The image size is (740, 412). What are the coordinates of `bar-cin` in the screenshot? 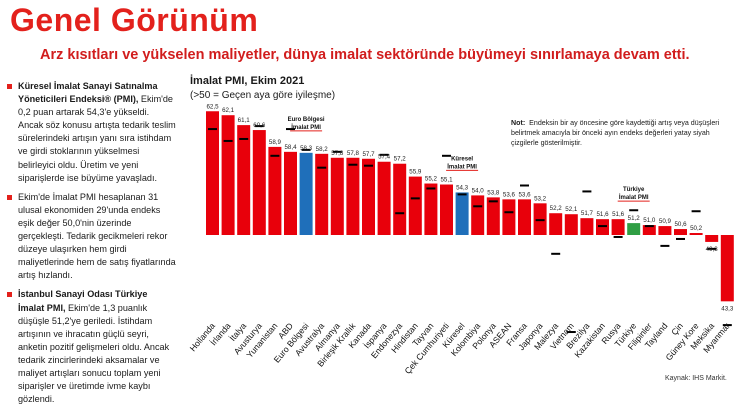 It's located at (680, 232).